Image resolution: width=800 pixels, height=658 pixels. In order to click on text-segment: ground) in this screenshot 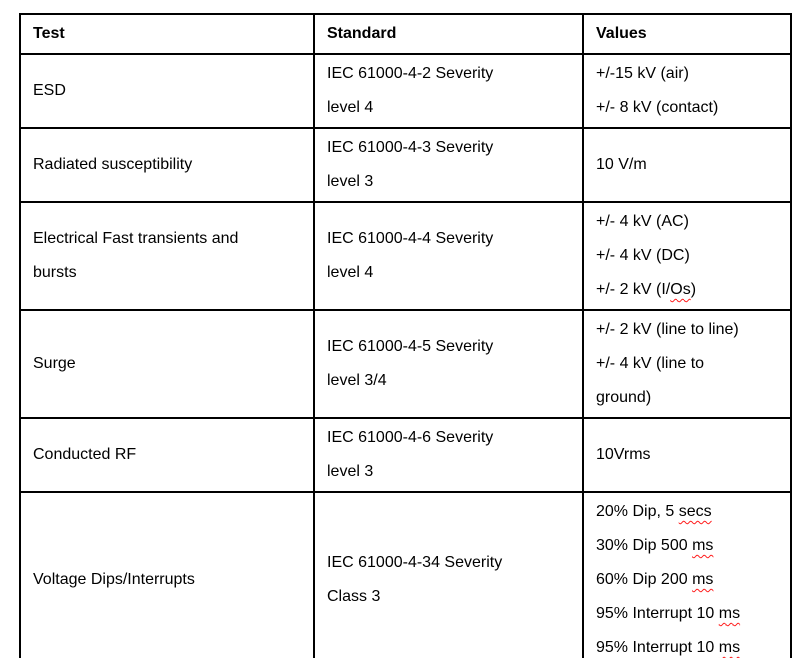, I will do `click(624, 397)`.